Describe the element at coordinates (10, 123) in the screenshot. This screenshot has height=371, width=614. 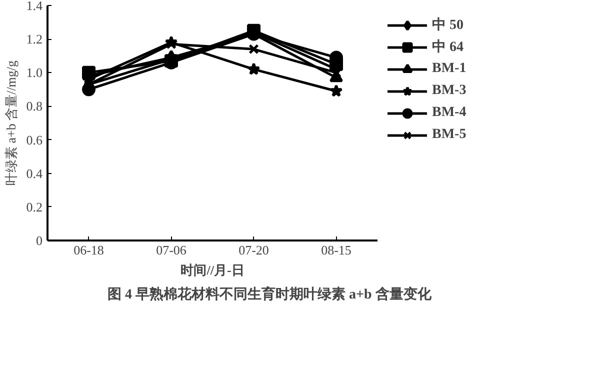
I see `y-axis-title: 叶绿素 a+b 含量//mg/g` at that location.